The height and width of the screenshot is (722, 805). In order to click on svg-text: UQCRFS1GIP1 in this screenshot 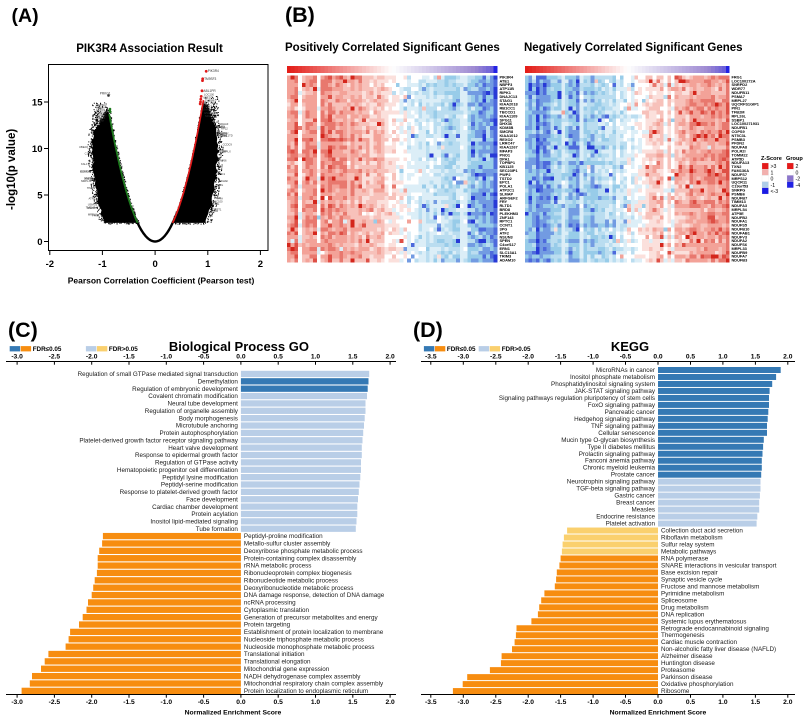, I will do `click(746, 104)`.